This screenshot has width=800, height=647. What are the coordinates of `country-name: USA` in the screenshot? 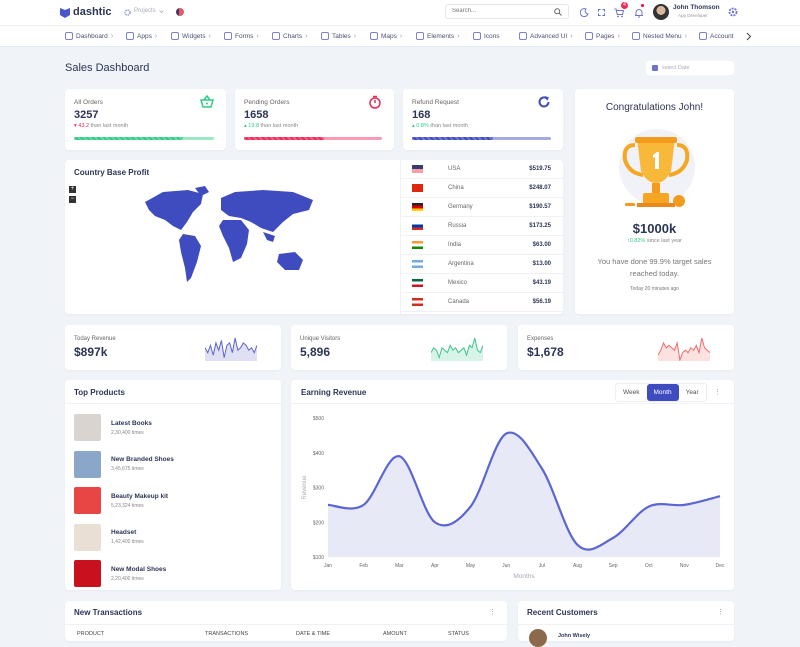 It's located at (454, 169).